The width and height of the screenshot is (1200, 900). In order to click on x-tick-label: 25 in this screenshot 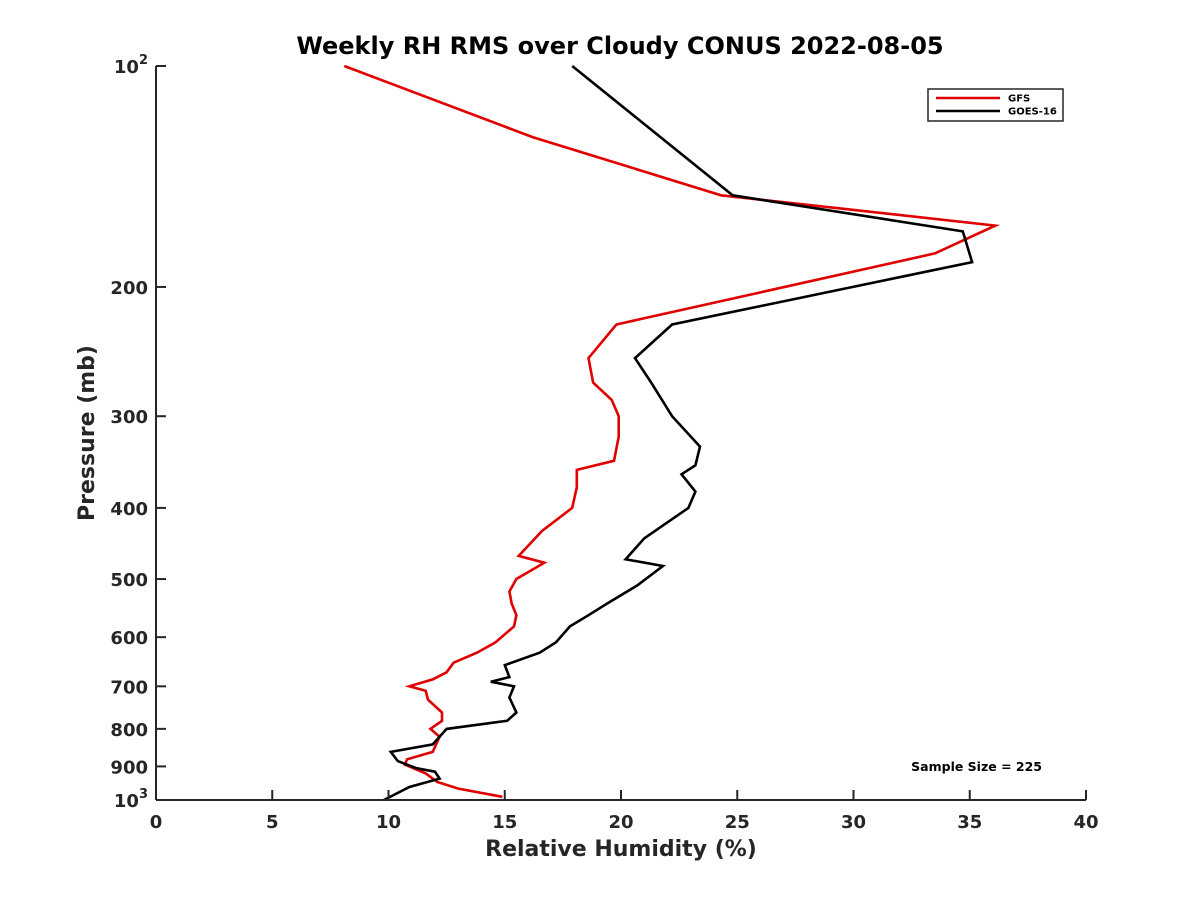, I will do `click(737, 822)`.